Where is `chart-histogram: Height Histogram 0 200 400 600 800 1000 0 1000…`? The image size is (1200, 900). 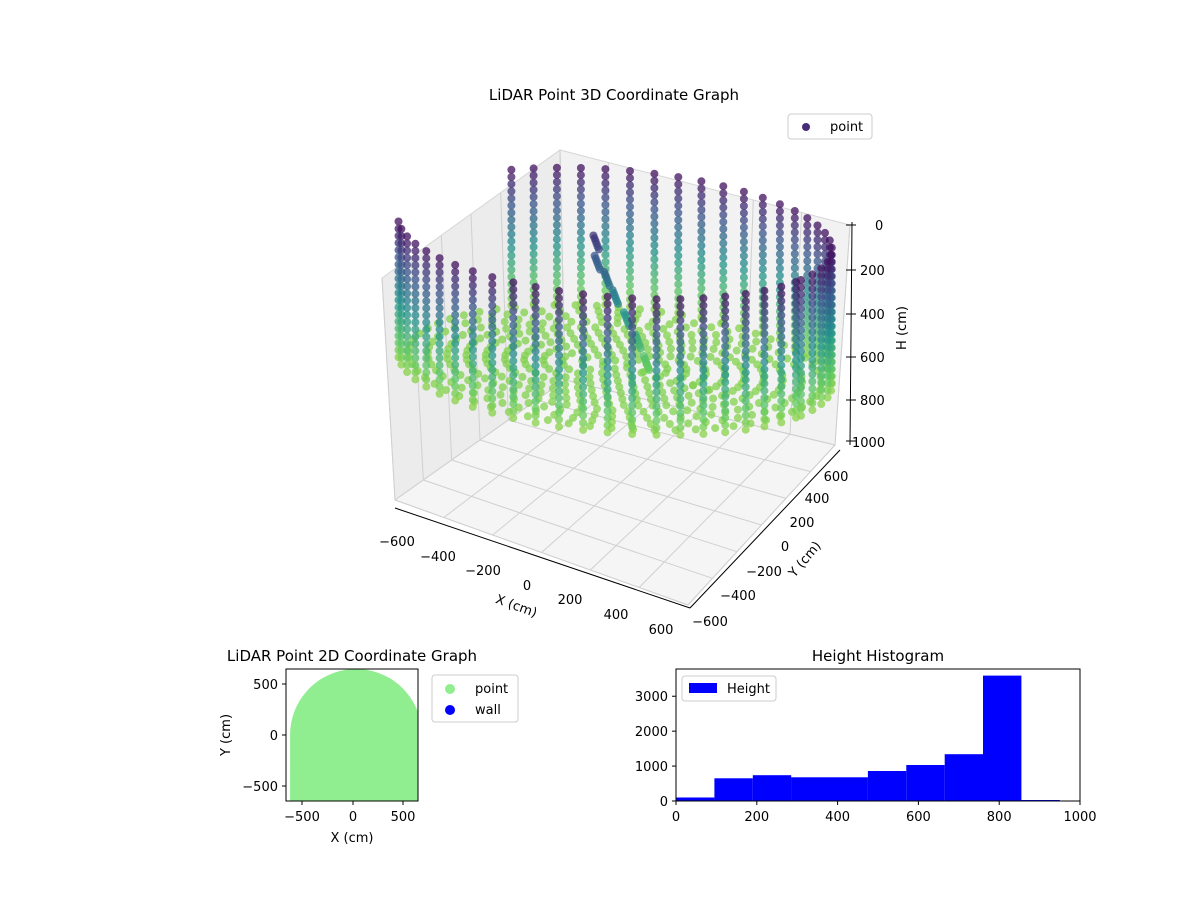
chart-histogram: Height Histogram 0 200 400 600 800 1000 0 1000… is located at coordinates (866, 736).